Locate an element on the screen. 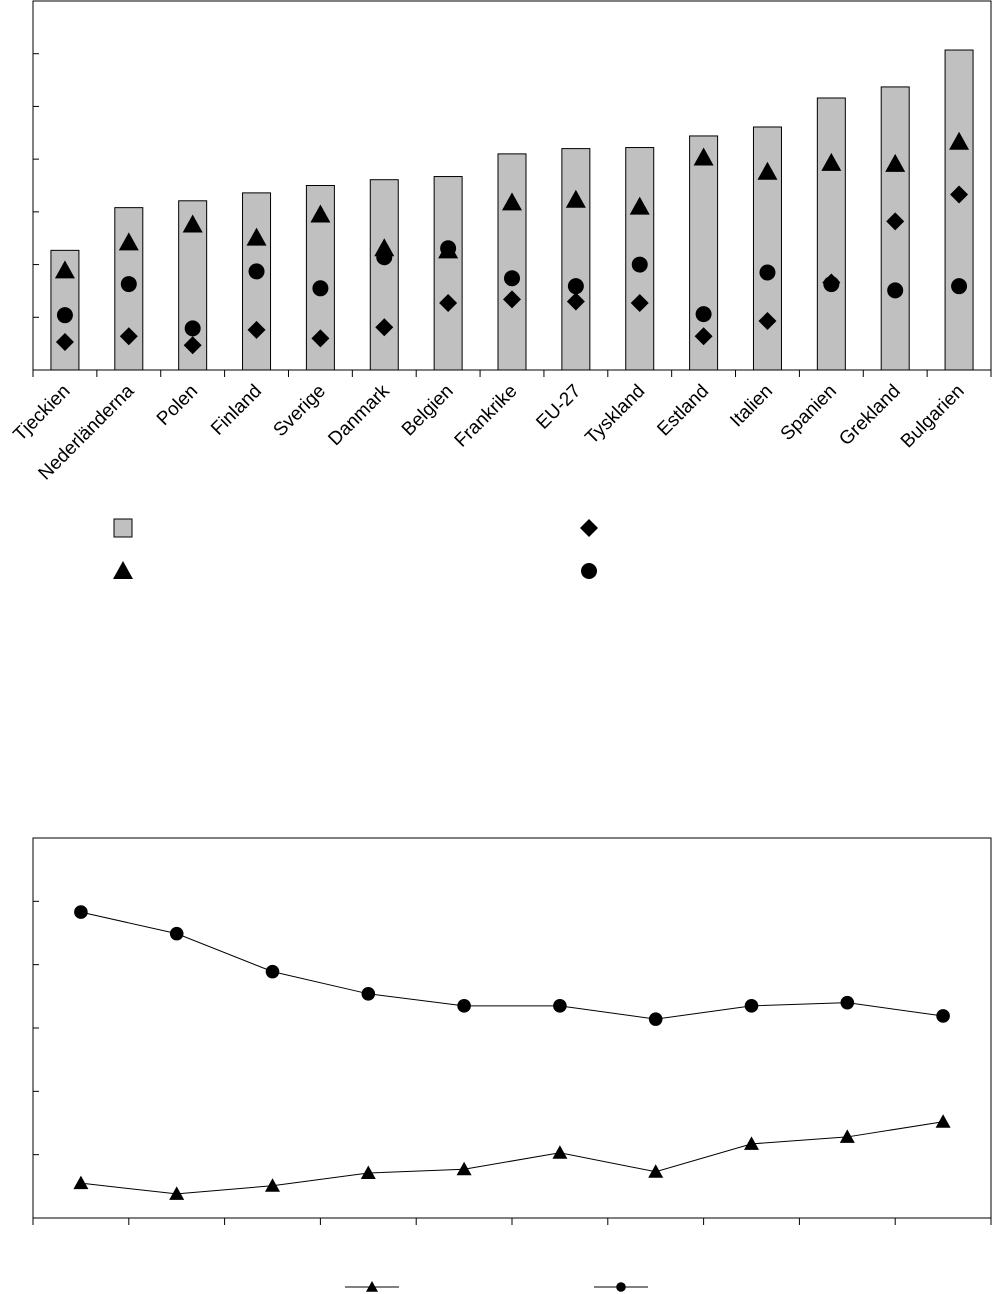 The width and height of the screenshot is (992, 1294). x-tick-label: Tjeckien is located at coordinates (42, 413).